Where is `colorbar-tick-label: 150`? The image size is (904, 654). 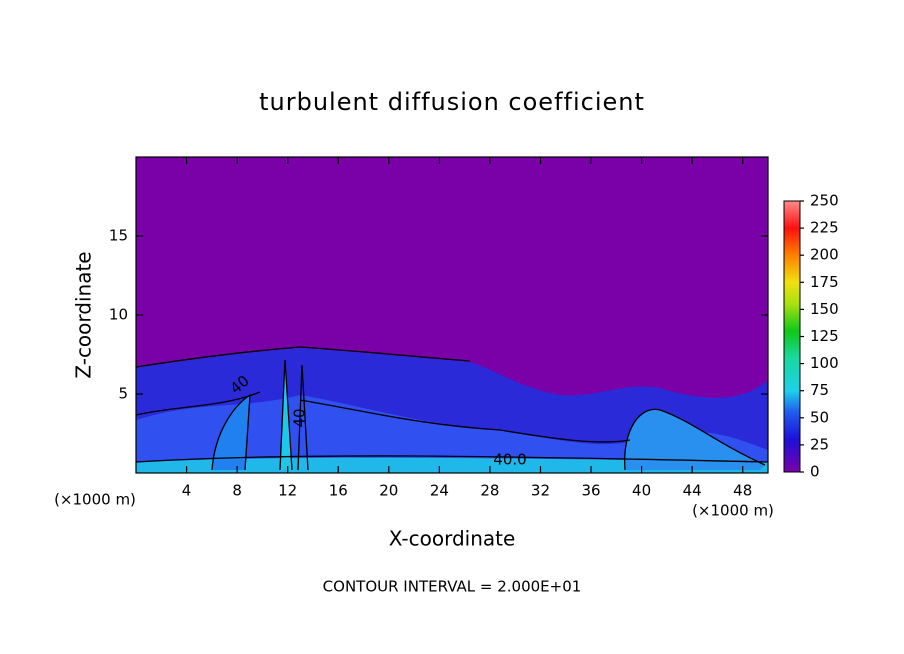
colorbar-tick-label: 150 is located at coordinates (824, 309).